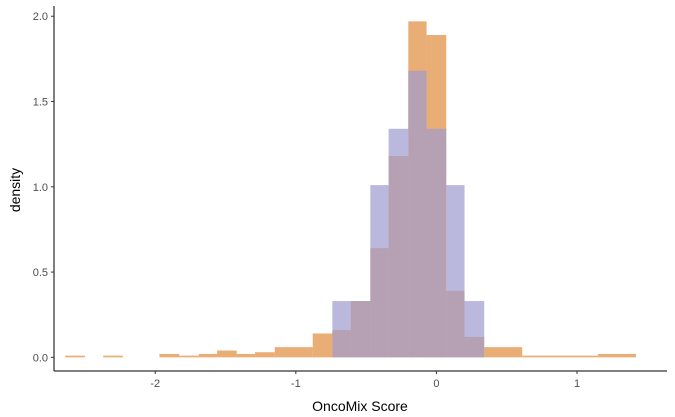  What do you see at coordinates (360, 329) in the screenshot?
I see `histogram-bar-series2-bin2` at bounding box center [360, 329].